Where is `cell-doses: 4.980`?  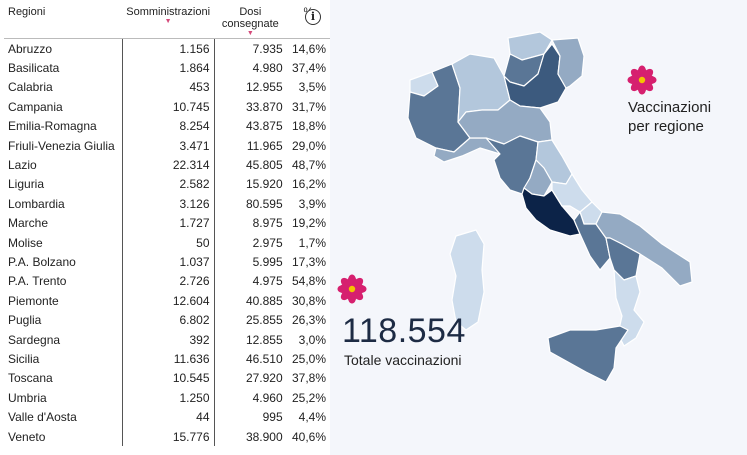 cell-doses: 4.980 is located at coordinates (267, 68).